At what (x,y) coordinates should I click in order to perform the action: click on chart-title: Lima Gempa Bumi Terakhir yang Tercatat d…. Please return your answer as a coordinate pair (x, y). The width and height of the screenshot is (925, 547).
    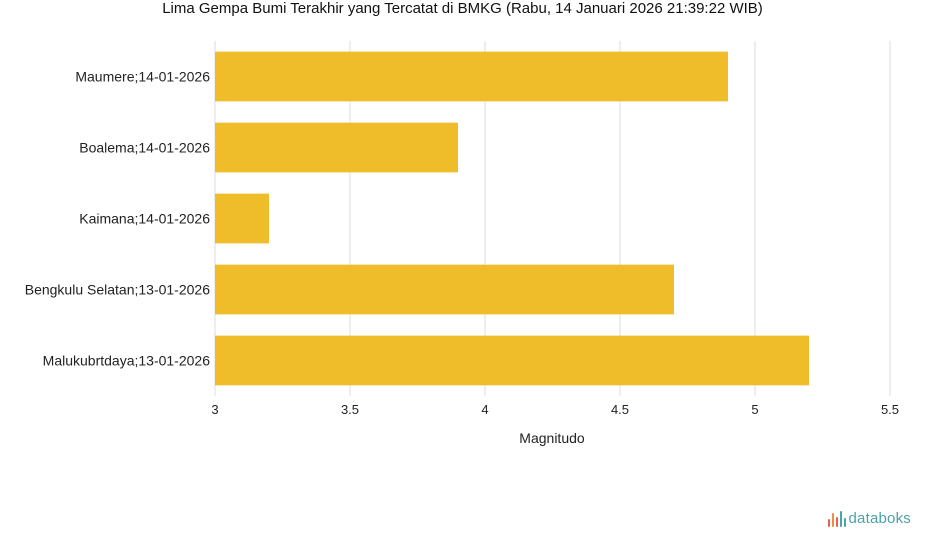
    Looking at the image, I should click on (462, 8).